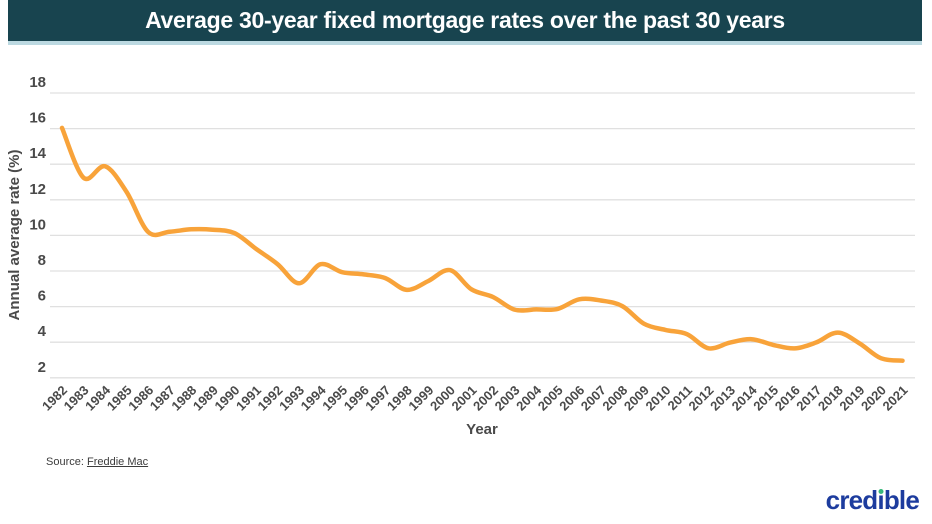  I want to click on y-tick-label: 10, so click(37, 224).